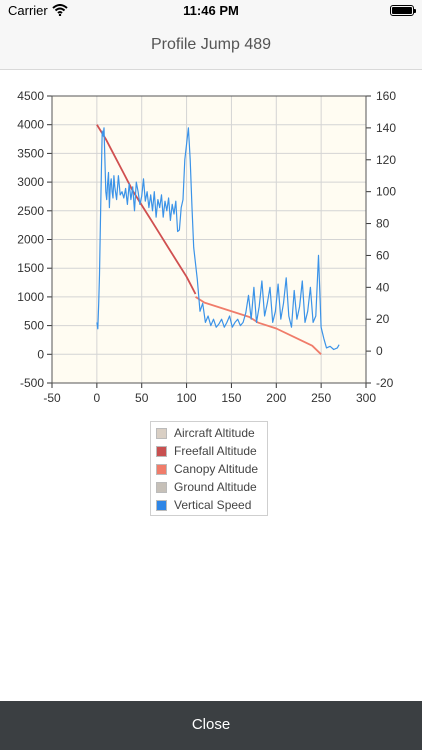 The image size is (422, 750). Describe the element at coordinates (385, 383) in the screenshot. I see `y-right-tick-label: -20` at that location.